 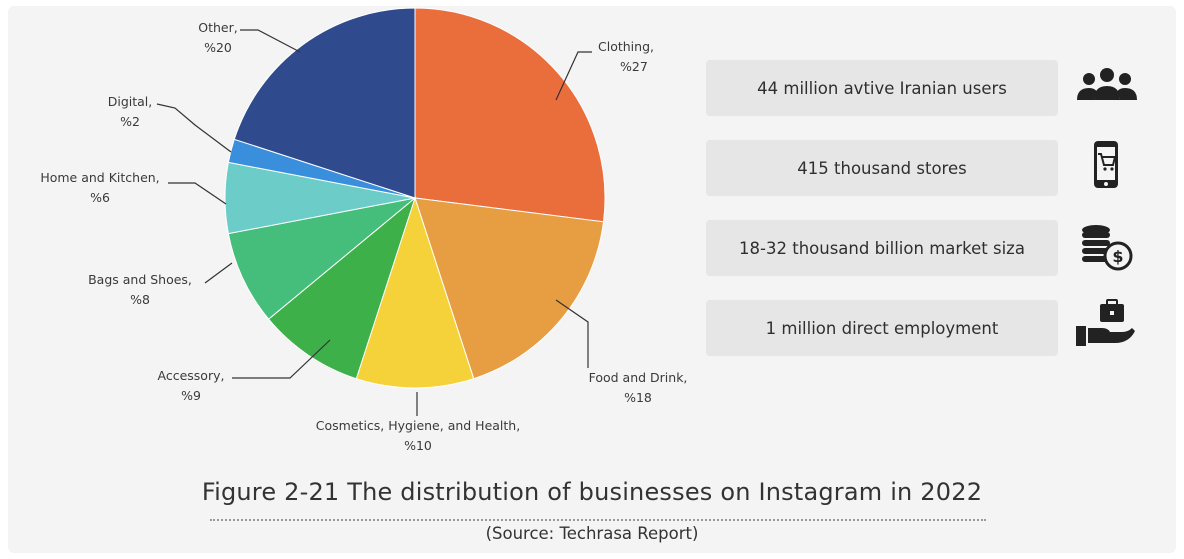 I want to click on caption-divider, so click(x=598, y=520).